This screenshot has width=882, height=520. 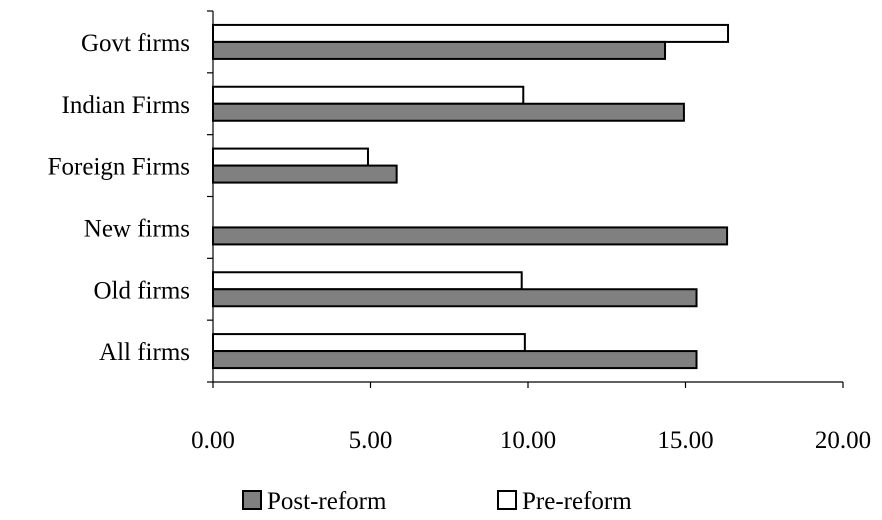 I want to click on x-tick-label: 0.00, so click(x=213, y=440).